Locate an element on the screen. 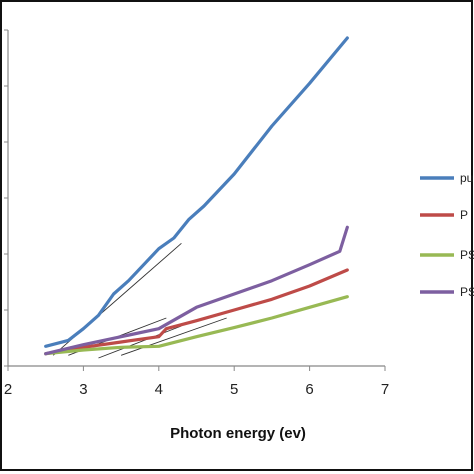  x-tick-label-6: 6 is located at coordinates (309, 389).